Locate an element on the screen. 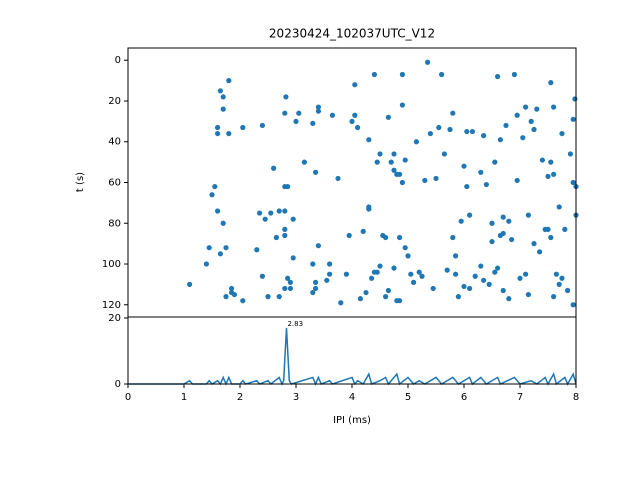 The image size is (640, 480). x-tick-label: 5 is located at coordinates (408, 397).